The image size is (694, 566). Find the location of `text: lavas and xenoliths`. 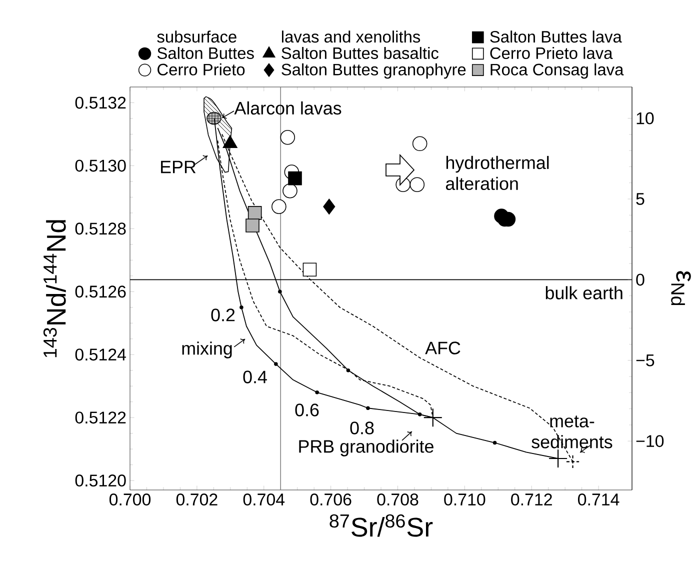

text: lavas and xenoliths is located at coordinates (351, 36).